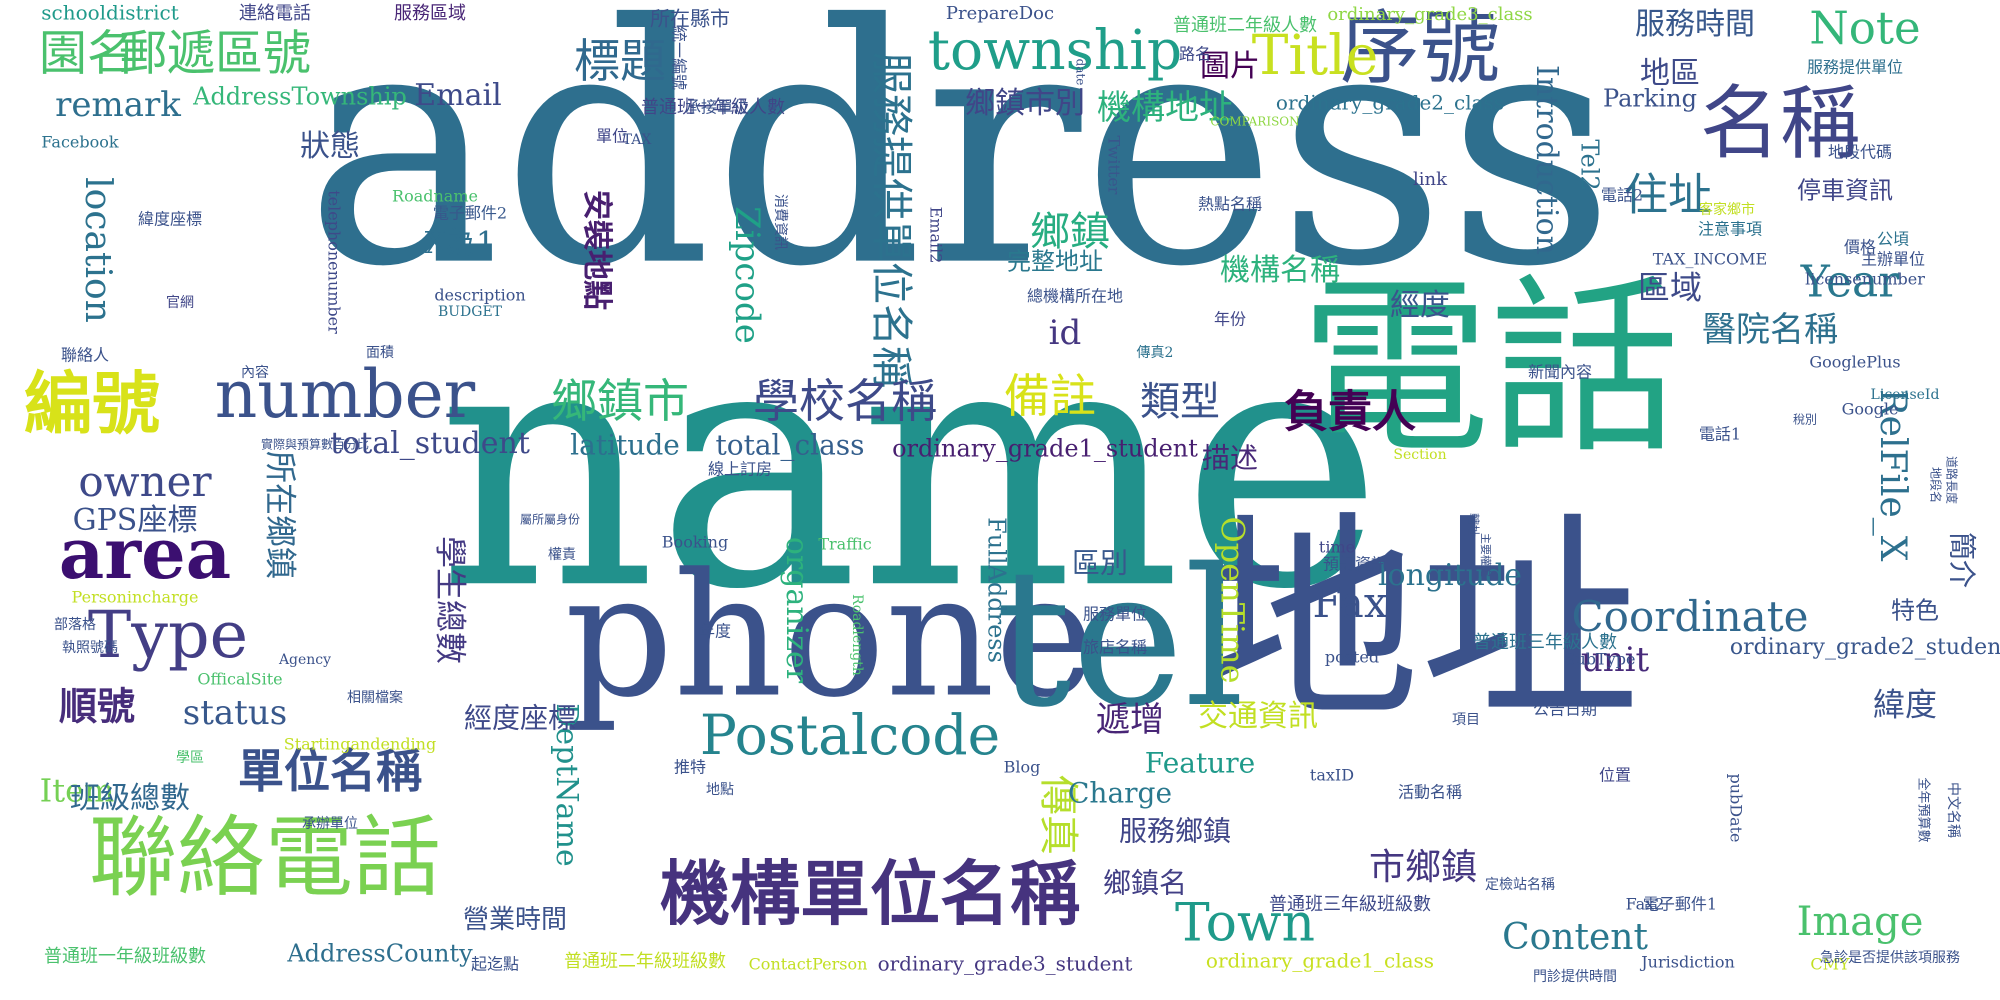  What do you see at coordinates (1430, 792) in the screenshot?
I see `word-cjk-164: 活動名稱` at bounding box center [1430, 792].